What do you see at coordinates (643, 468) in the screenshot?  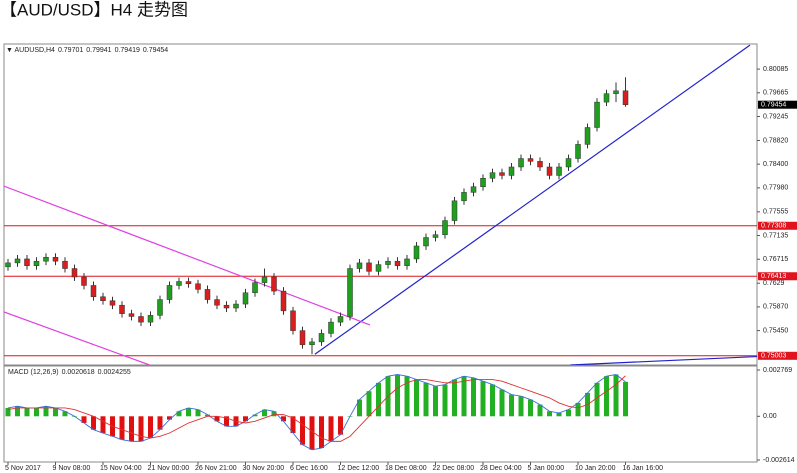 I see `x-tick-label: 16 Jan 16:00` at bounding box center [643, 468].